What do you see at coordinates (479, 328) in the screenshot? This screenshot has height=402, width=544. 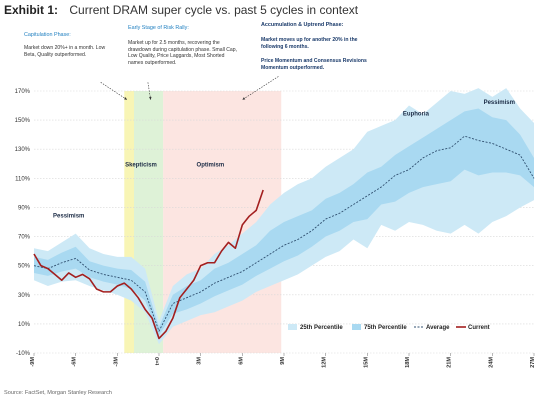 I see `legend-current-label: Current` at bounding box center [479, 328].